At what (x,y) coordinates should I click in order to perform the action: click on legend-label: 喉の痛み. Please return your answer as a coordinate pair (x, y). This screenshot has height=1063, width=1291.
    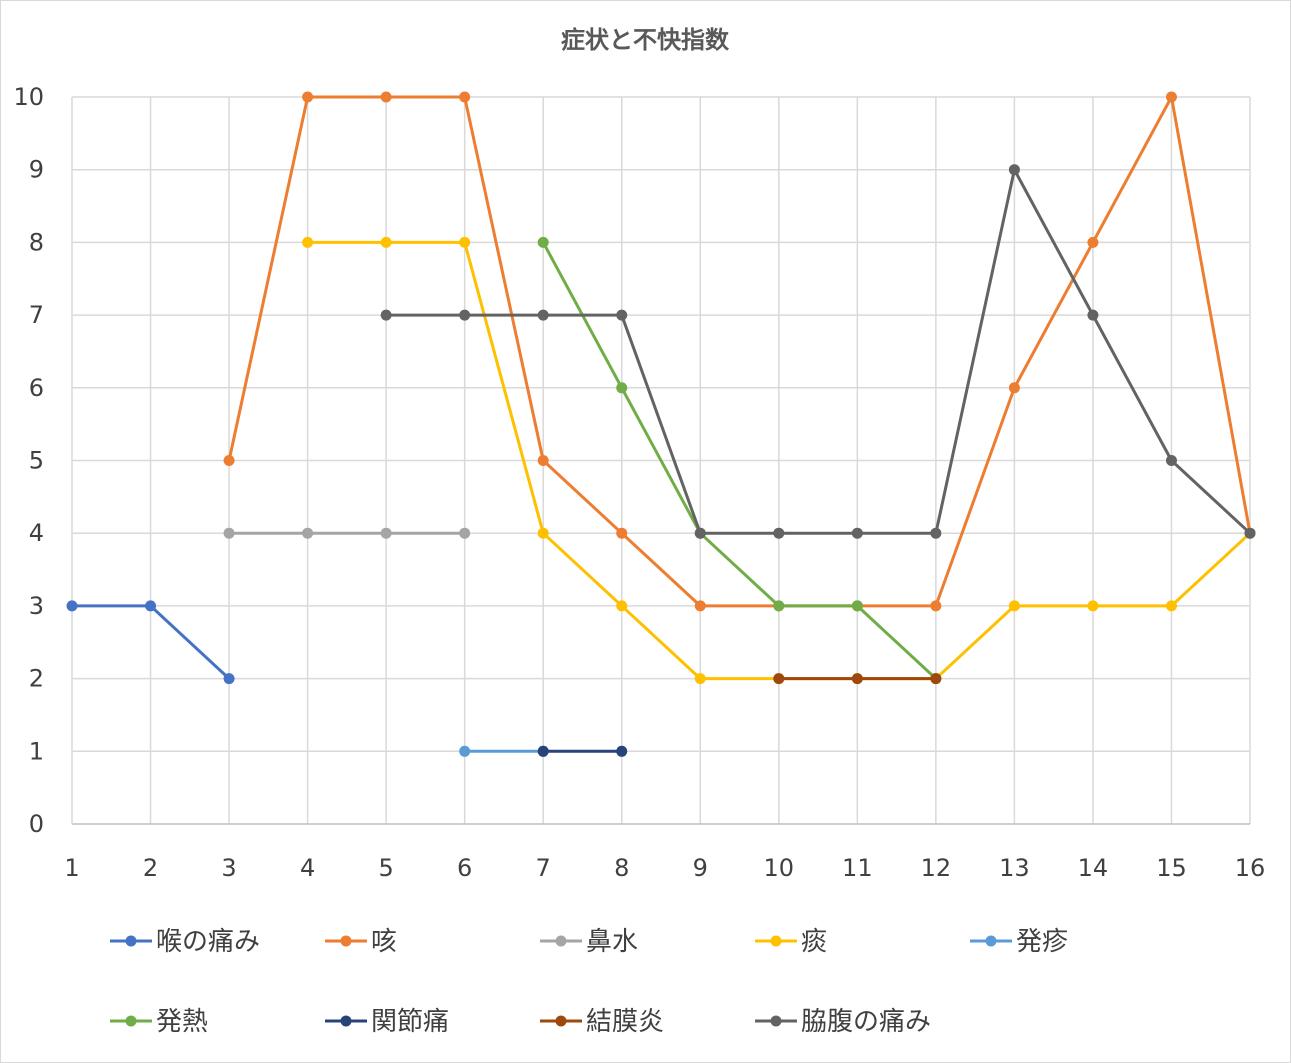
    Looking at the image, I should click on (208, 942).